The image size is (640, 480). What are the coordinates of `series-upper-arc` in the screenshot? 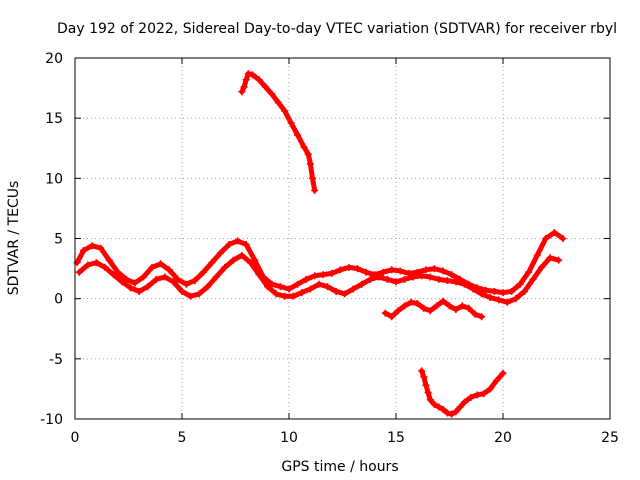 It's located at (278, 132).